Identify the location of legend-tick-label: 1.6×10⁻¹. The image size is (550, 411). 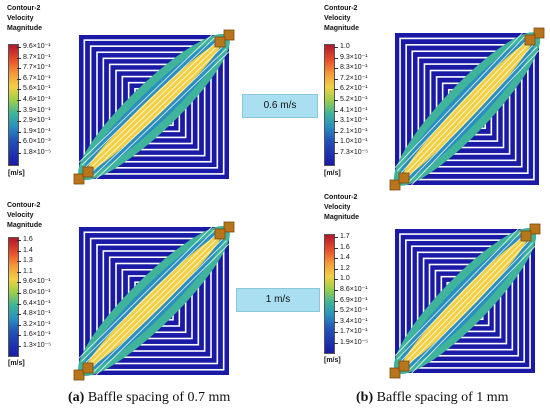
(33, 335).